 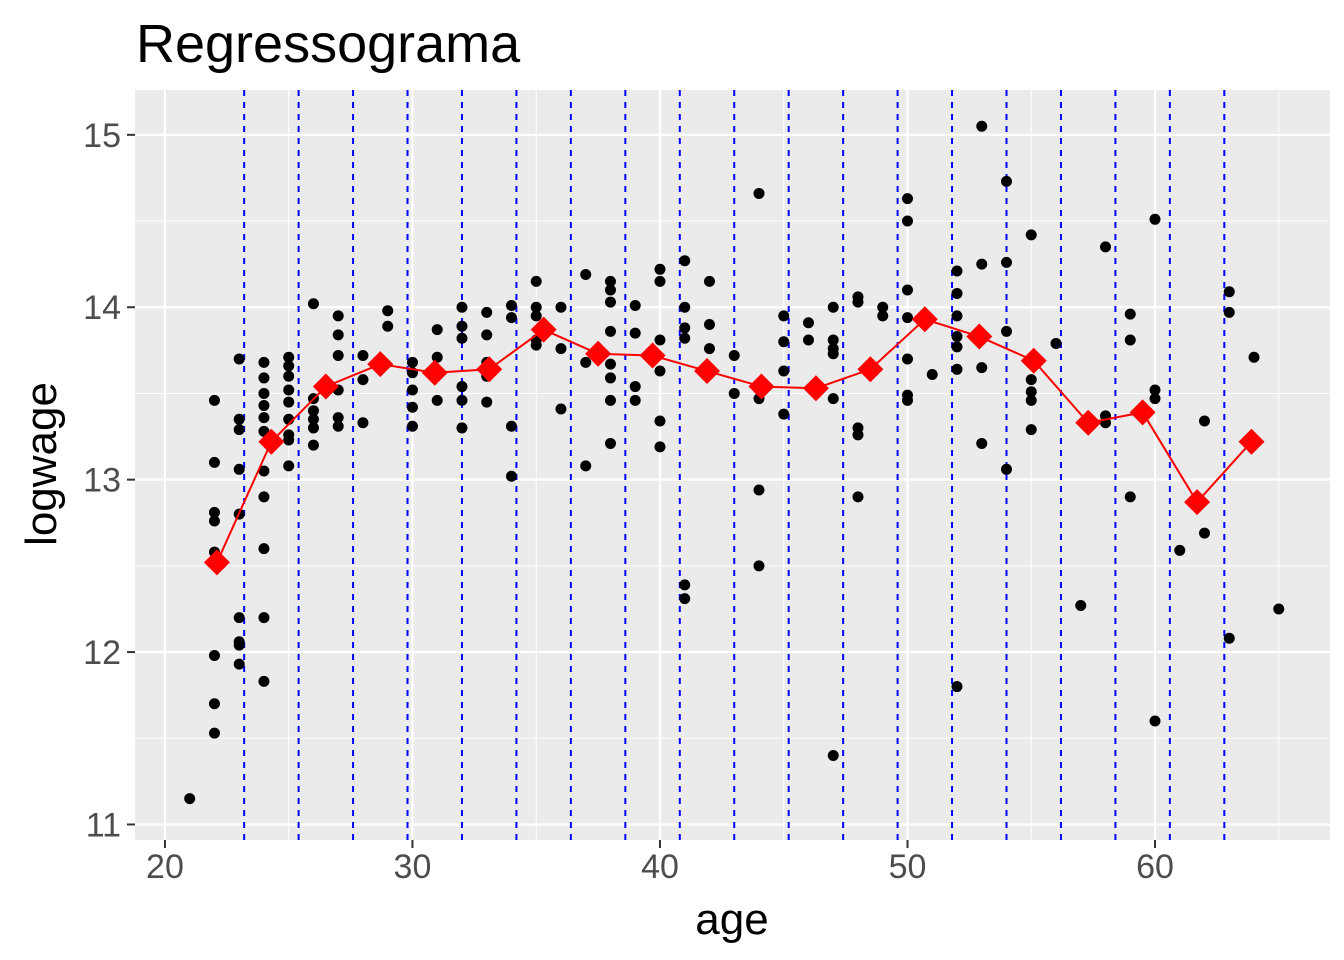 I want to click on x-tick-label: 30, so click(x=413, y=867).